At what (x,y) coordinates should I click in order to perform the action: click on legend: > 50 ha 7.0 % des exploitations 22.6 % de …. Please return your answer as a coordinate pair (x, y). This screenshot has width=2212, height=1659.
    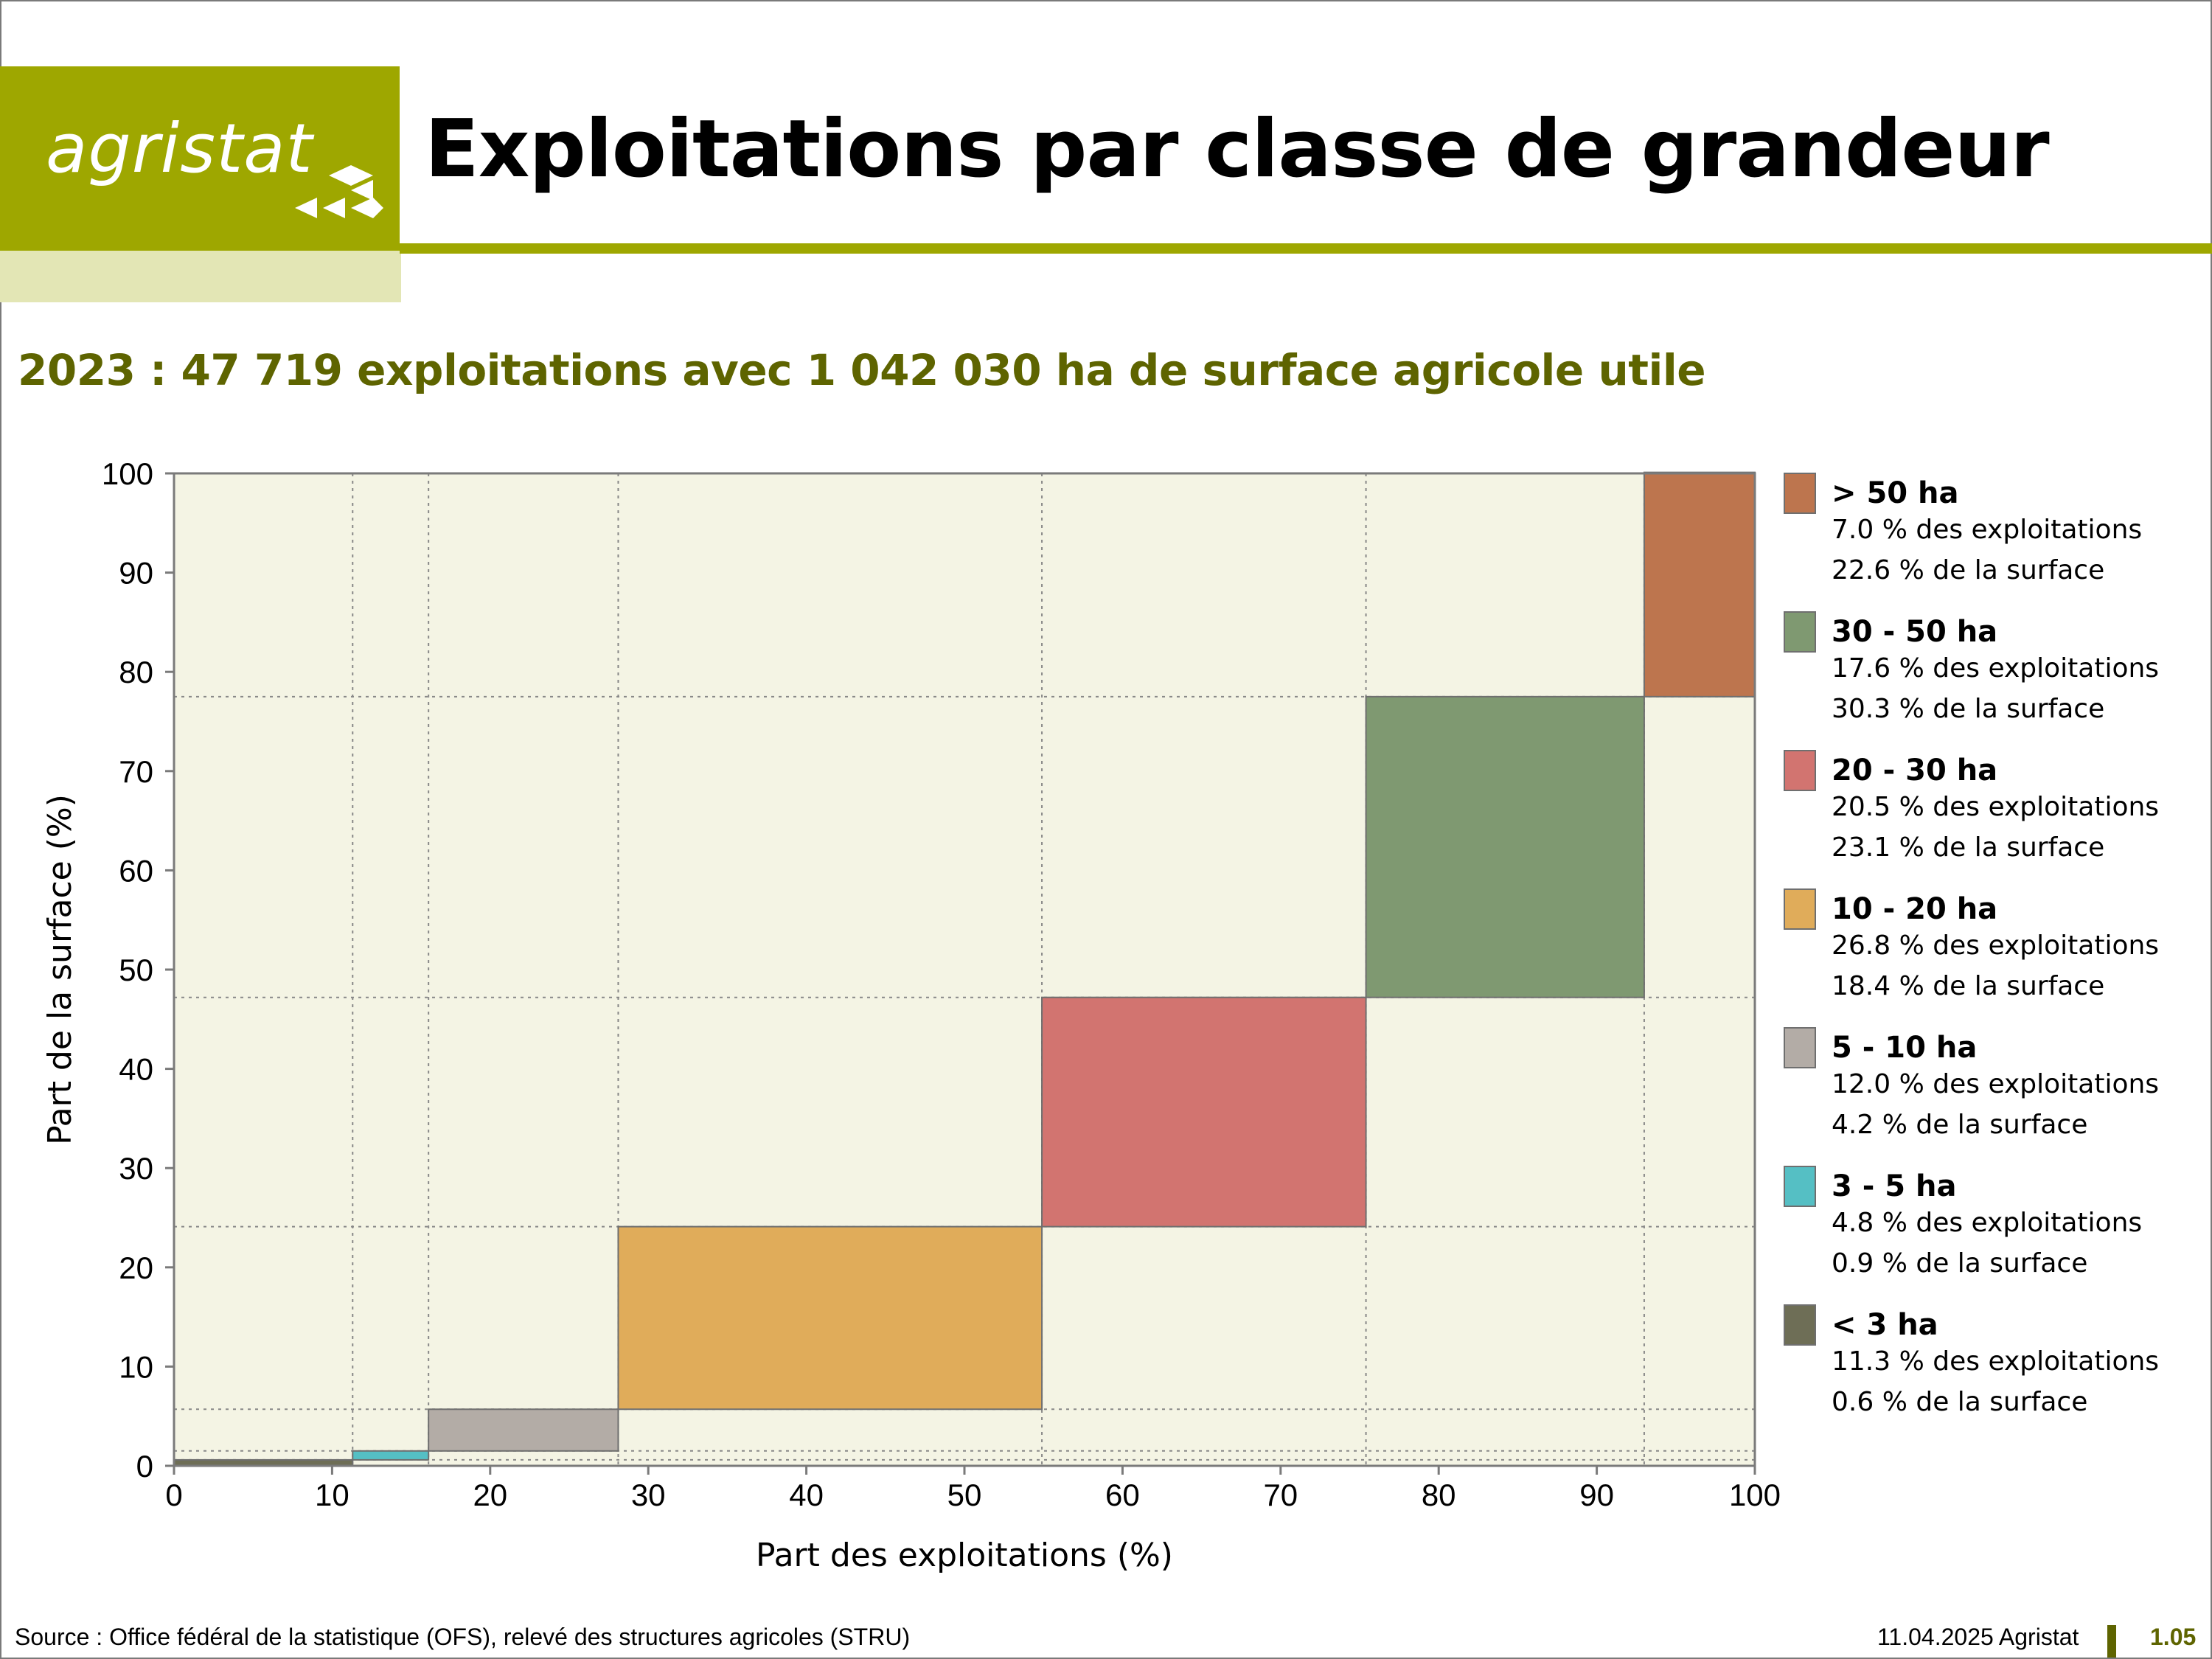
    Looking at the image, I should click on (1971, 945).